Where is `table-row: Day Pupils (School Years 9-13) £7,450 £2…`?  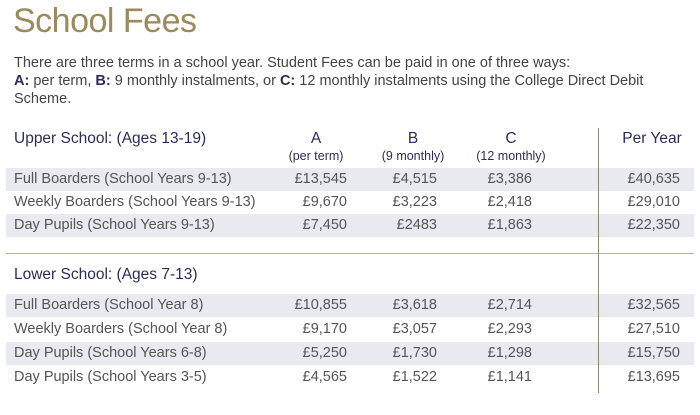
table-row: Day Pupils (School Years 9-13) £7,450 £2… is located at coordinates (350, 225).